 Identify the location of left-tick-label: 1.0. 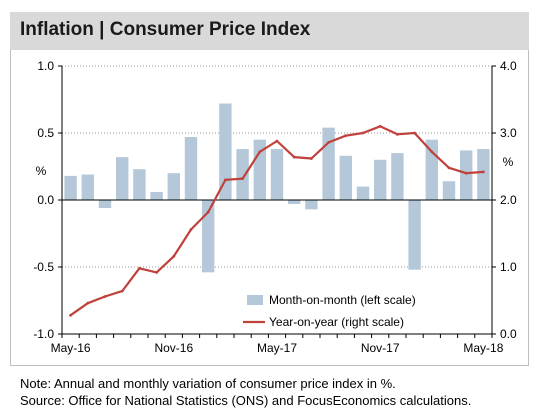
(45, 66).